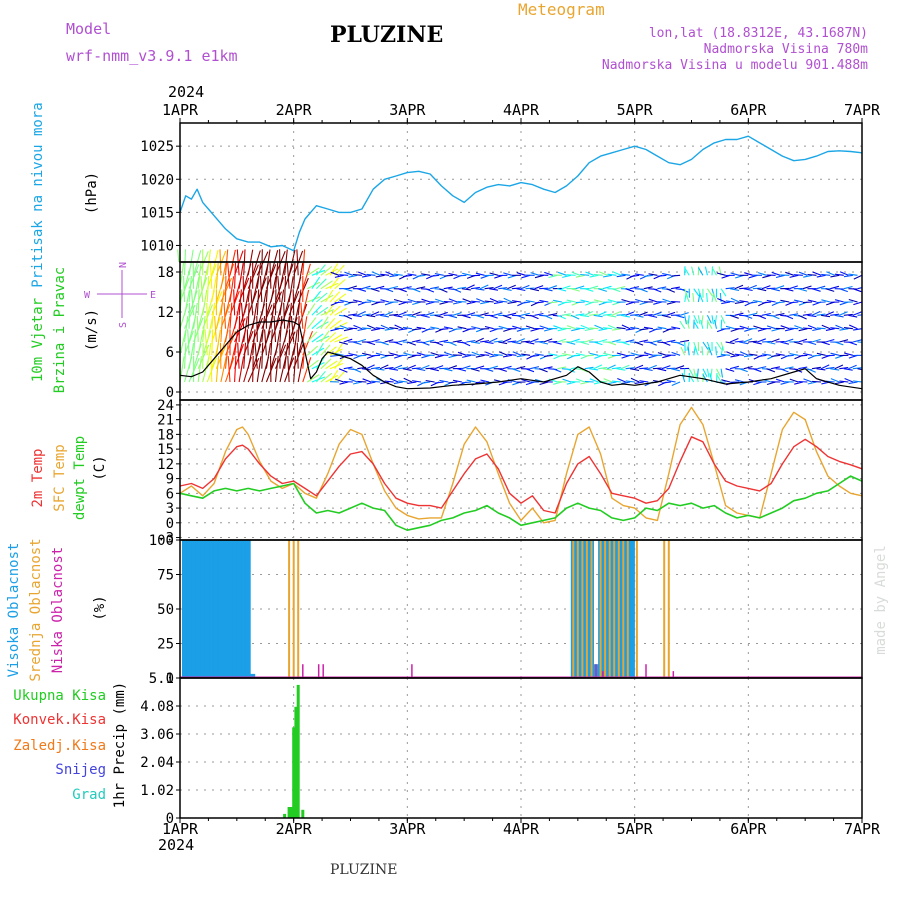 This screenshot has width=900, height=900. What do you see at coordinates (123, 325) in the screenshot?
I see `compass-s: S` at bounding box center [123, 325].